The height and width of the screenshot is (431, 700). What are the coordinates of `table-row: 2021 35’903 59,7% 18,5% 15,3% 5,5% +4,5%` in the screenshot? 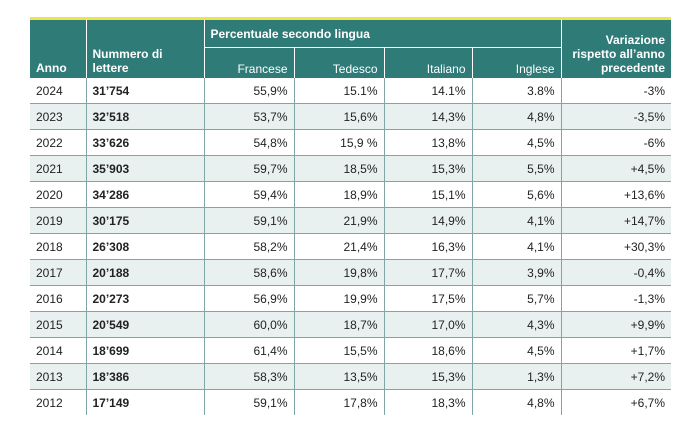 It's located at (350, 168).